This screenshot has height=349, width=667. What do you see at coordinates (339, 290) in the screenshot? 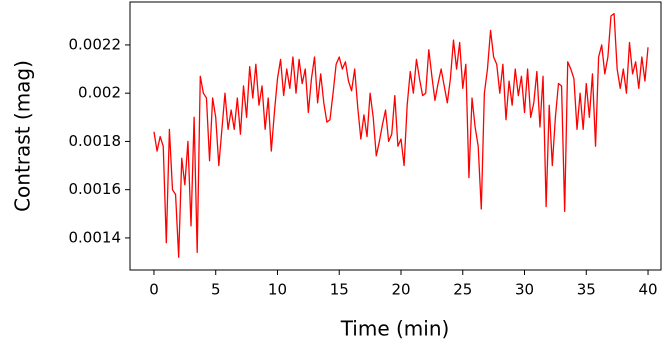
I see `x-tick-label: 15` at bounding box center [339, 290].